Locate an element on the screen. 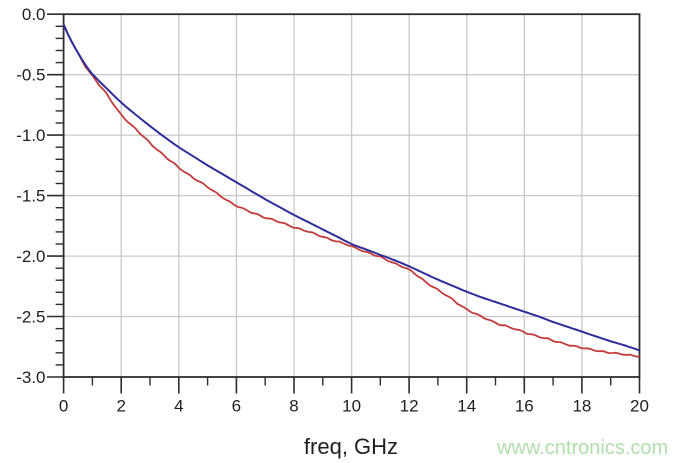 The width and height of the screenshot is (682, 463). svg-text: -1.0 is located at coordinates (30, 135).